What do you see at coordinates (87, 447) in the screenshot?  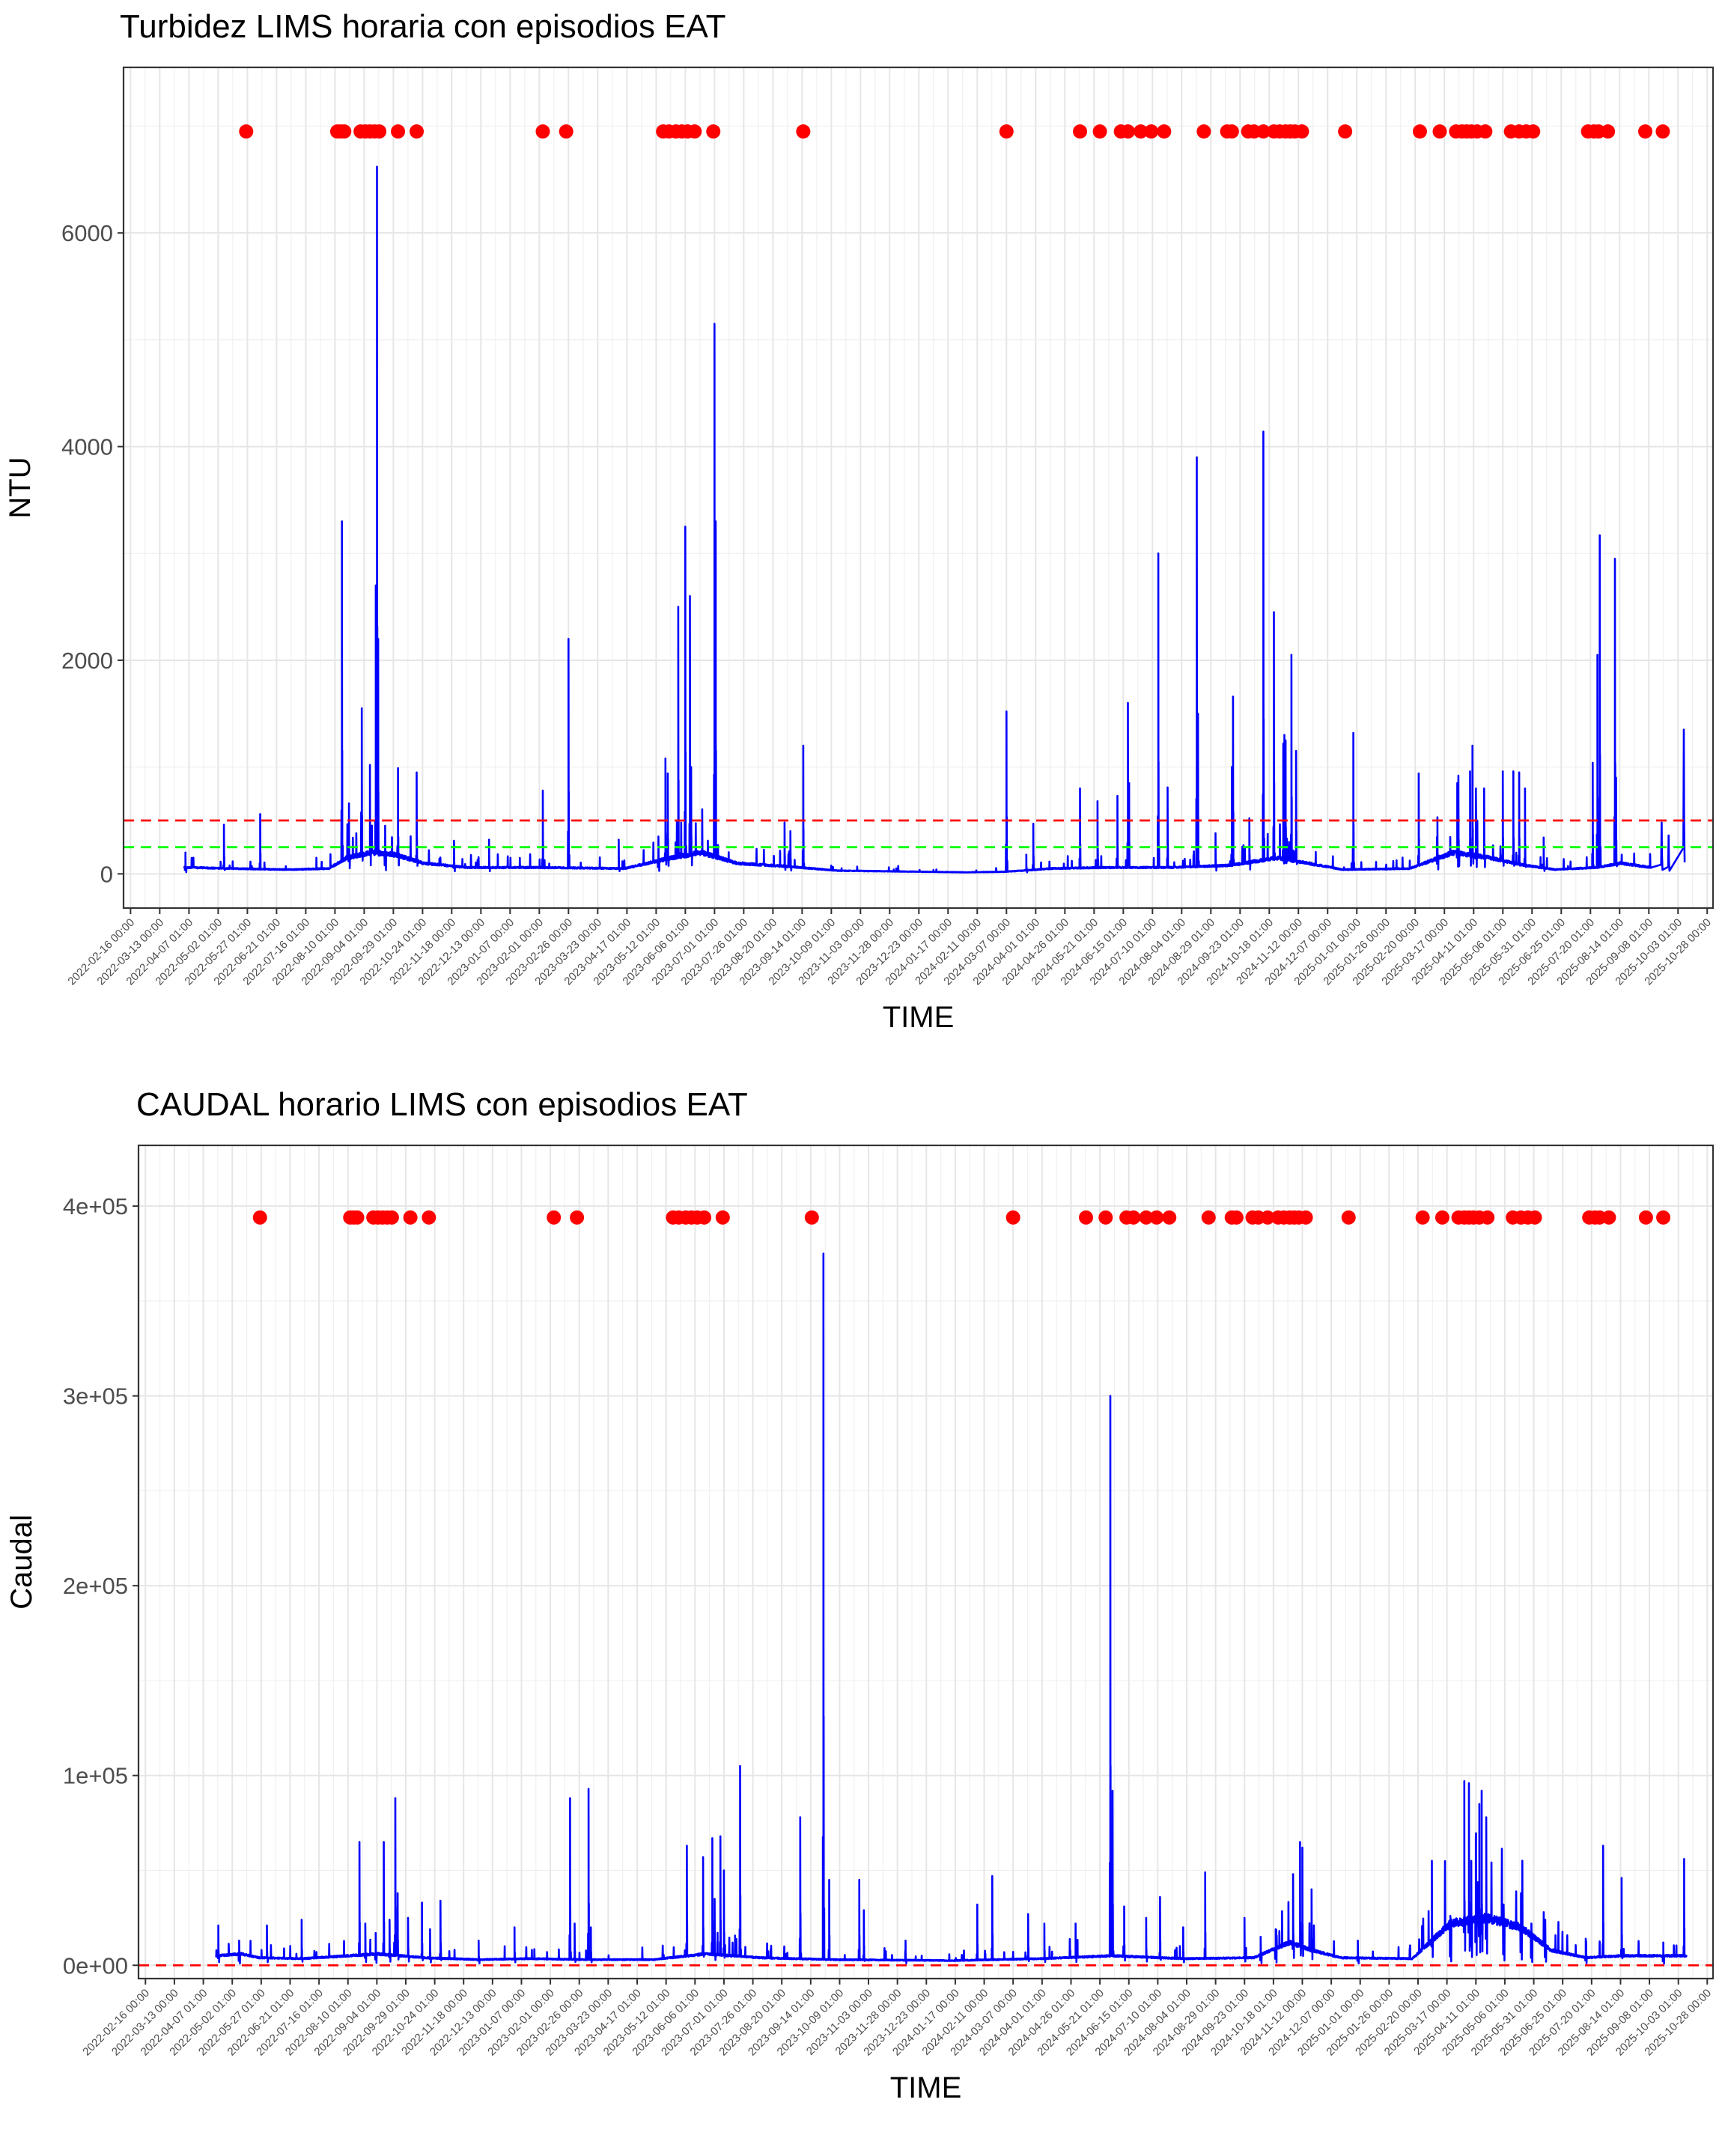 I see `y-tick-label: 4000` at bounding box center [87, 447].